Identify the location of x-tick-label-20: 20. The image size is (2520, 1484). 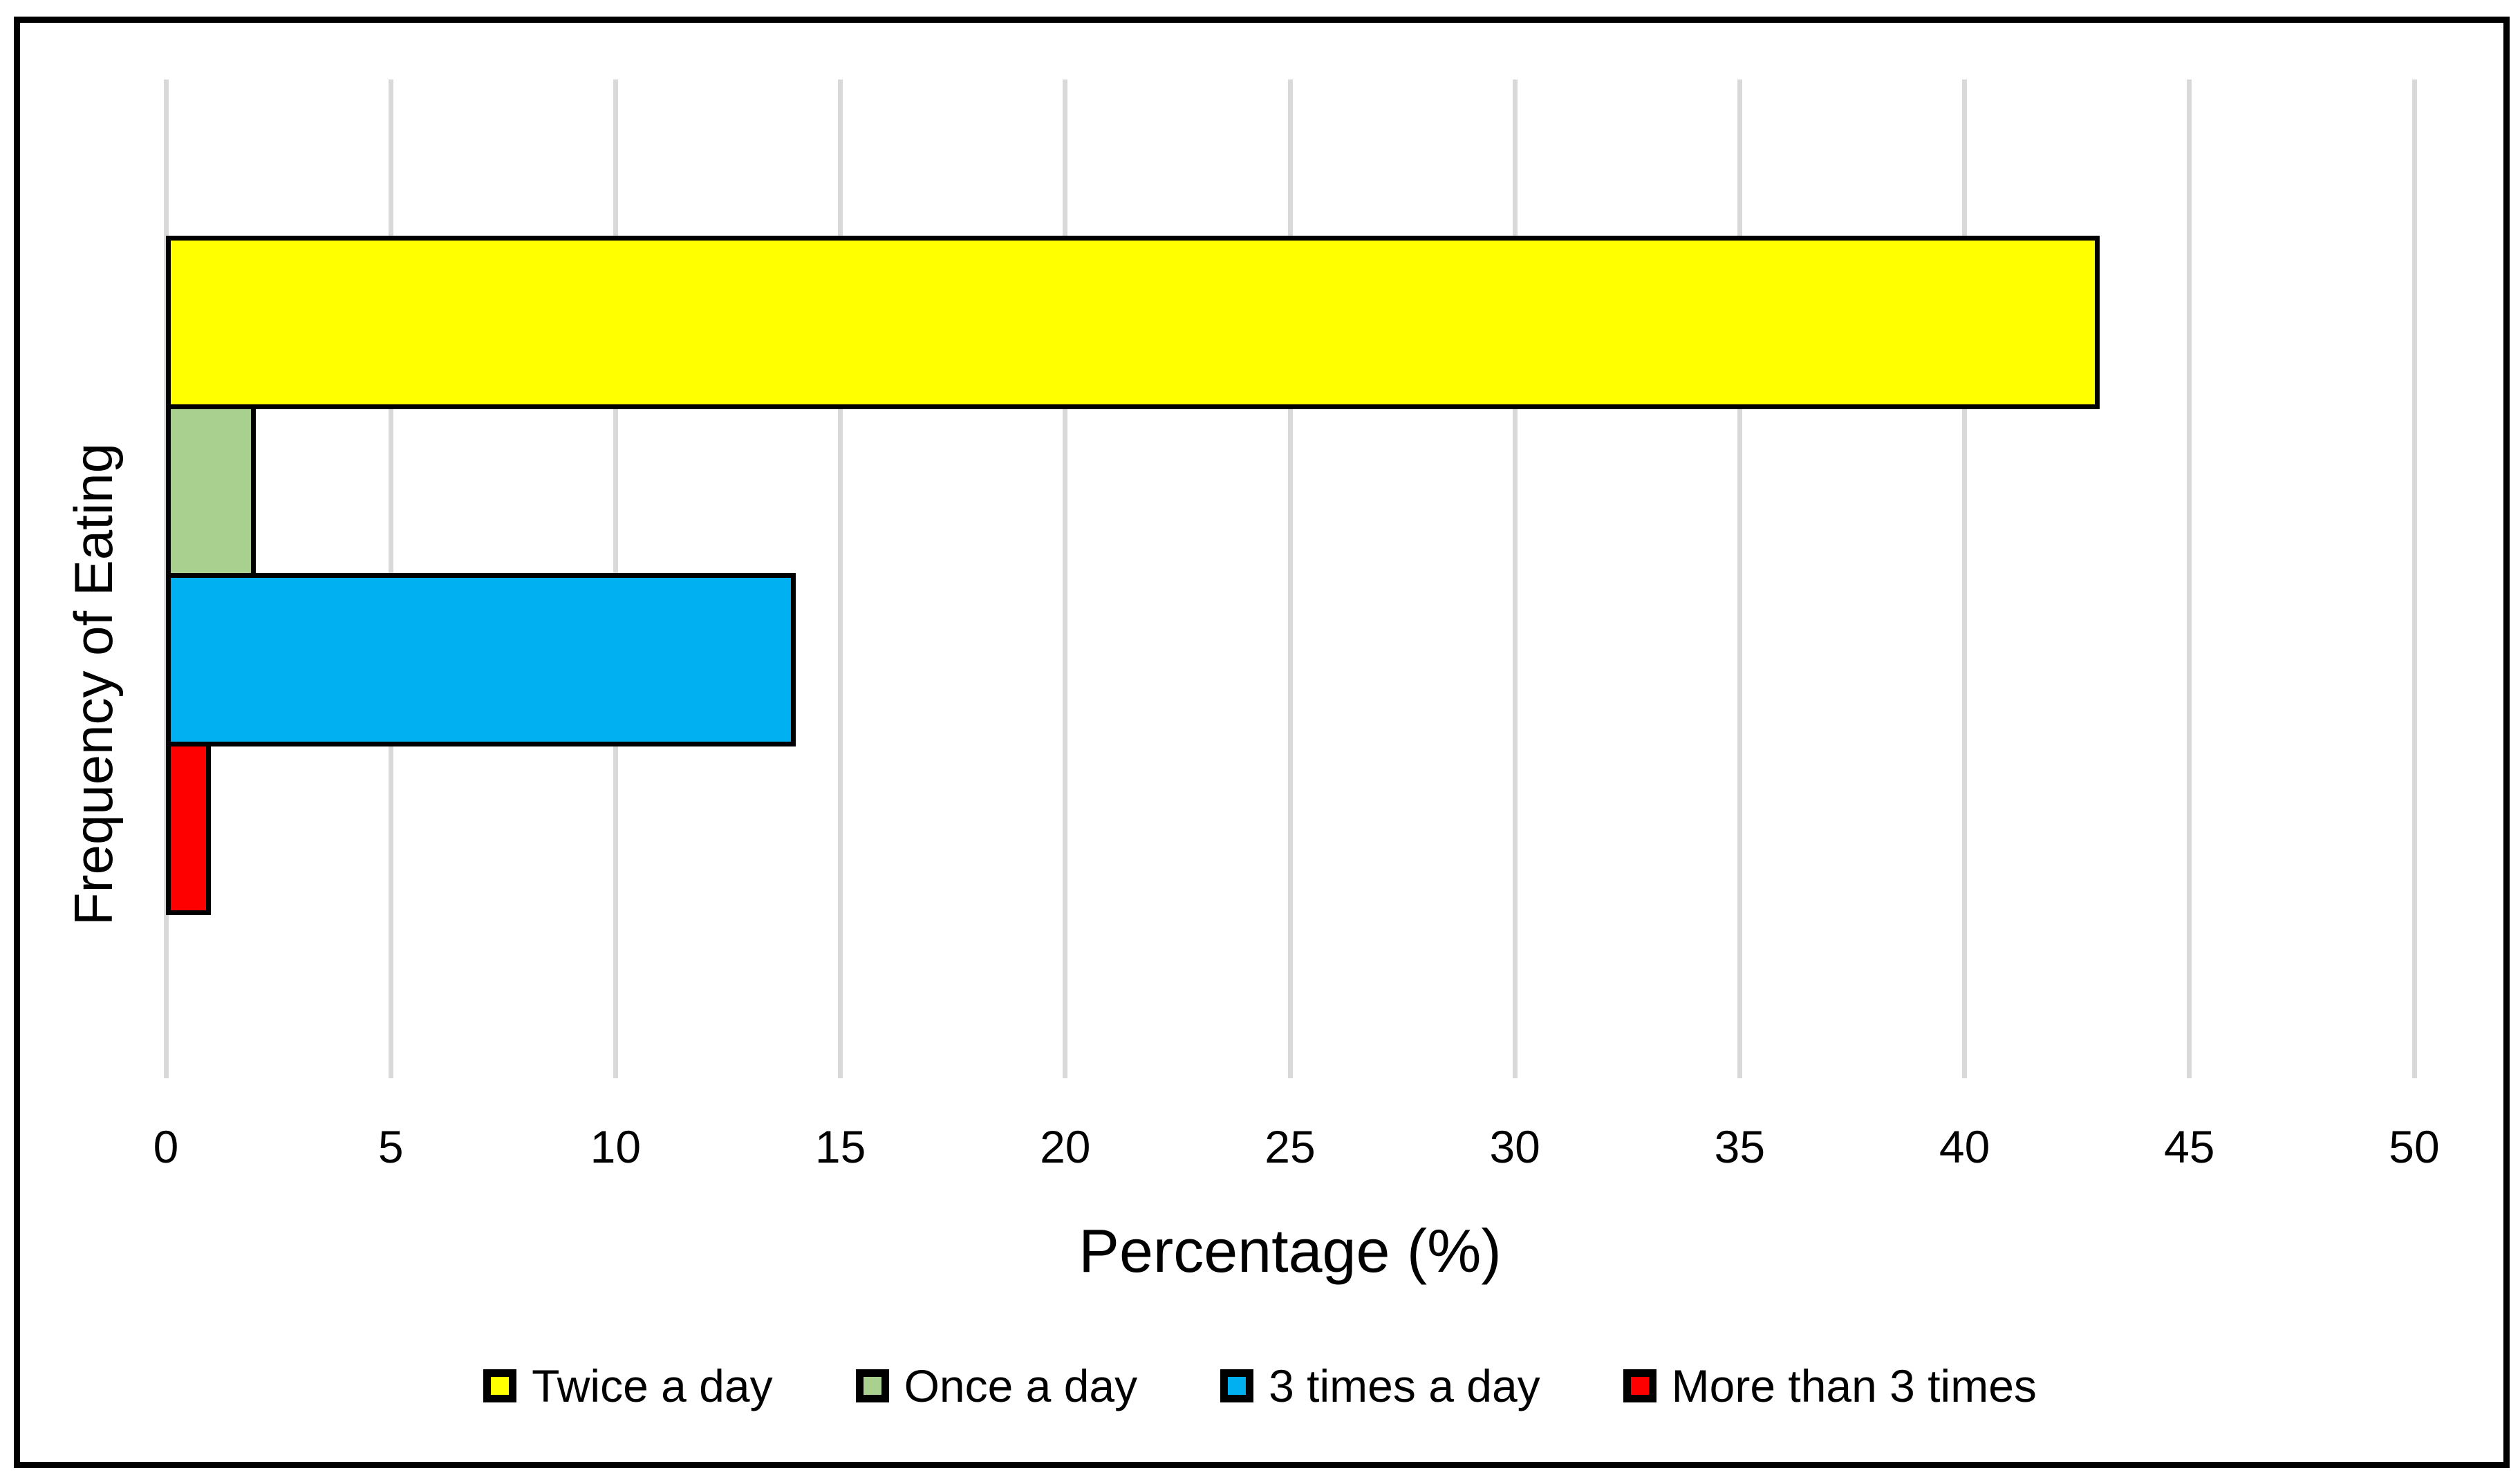
(1065, 1146).